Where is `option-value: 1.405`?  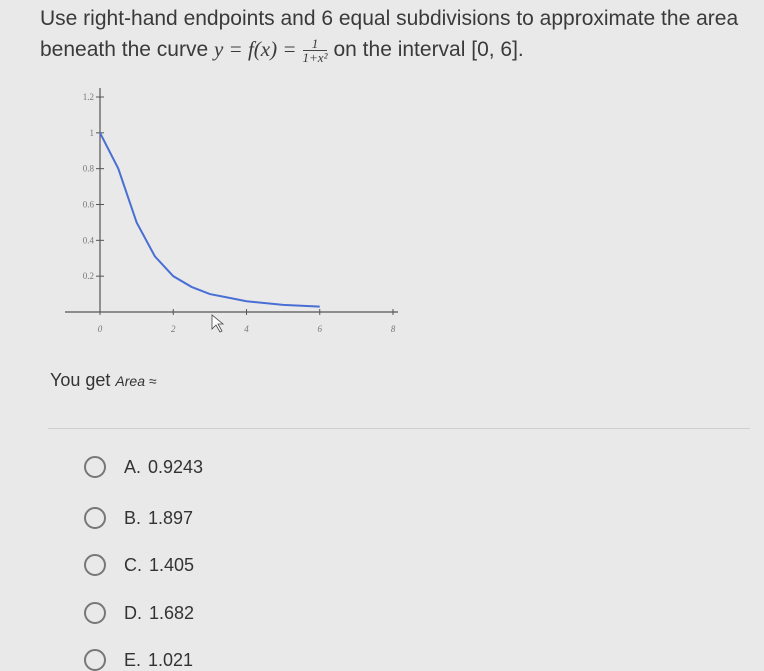 option-value: 1.405 is located at coordinates (172, 564).